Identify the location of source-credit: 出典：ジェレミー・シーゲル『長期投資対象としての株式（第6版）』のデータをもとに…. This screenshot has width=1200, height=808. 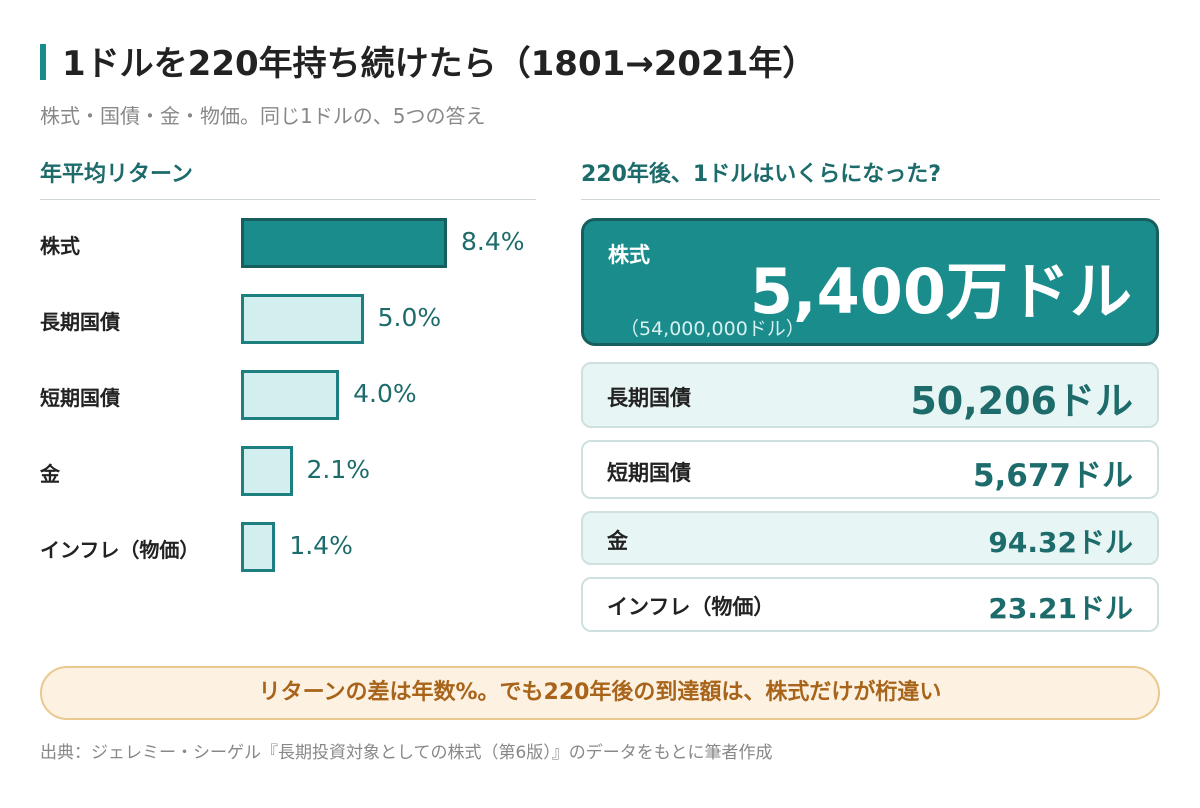
(406, 753).